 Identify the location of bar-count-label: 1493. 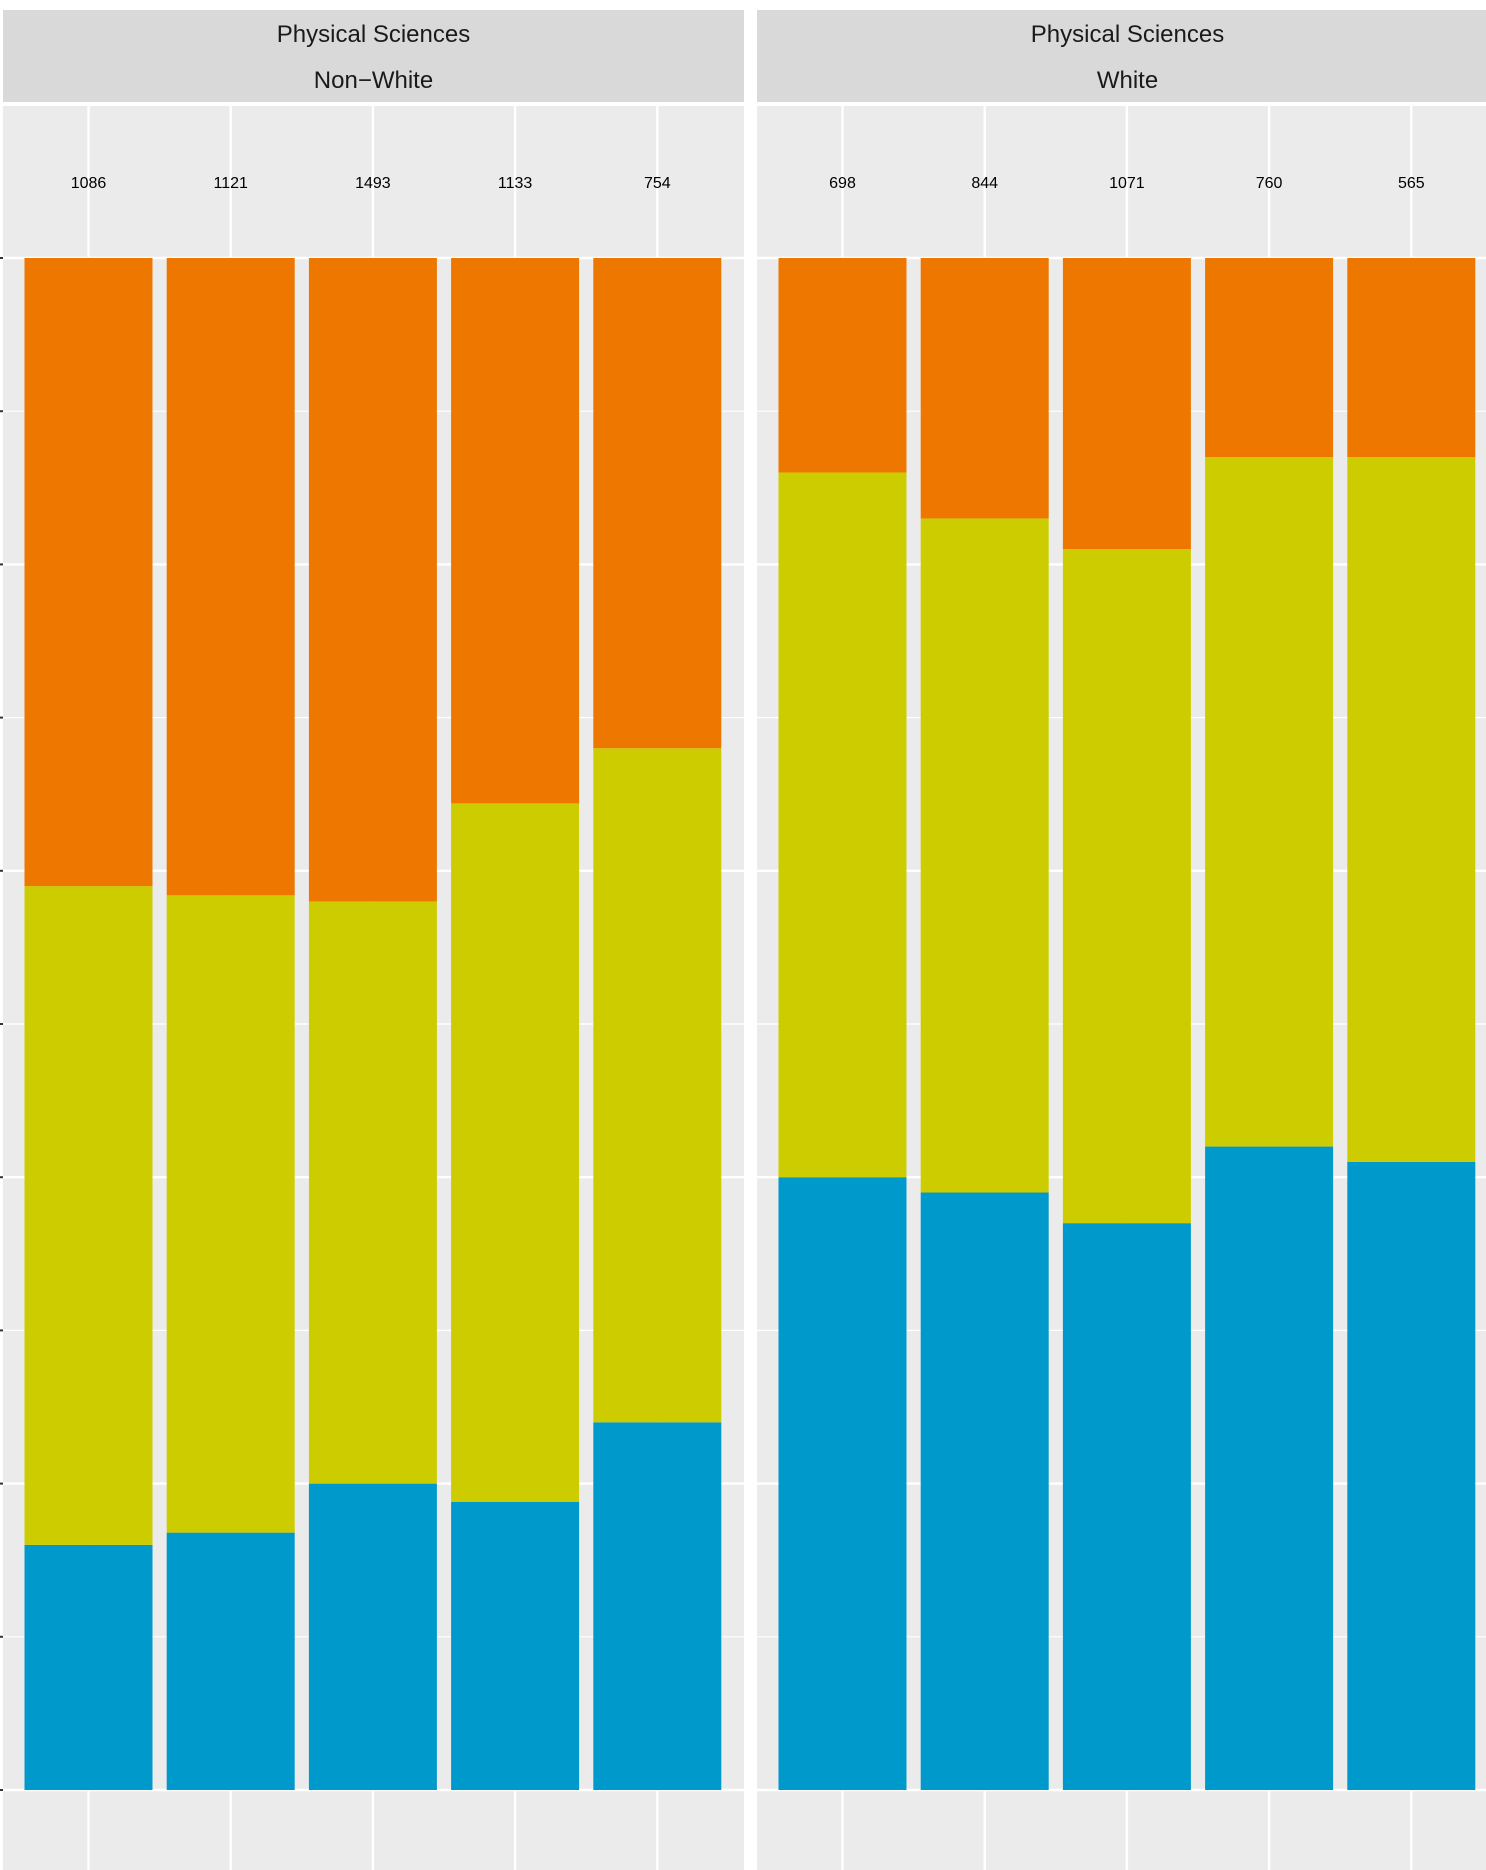
(373, 183).